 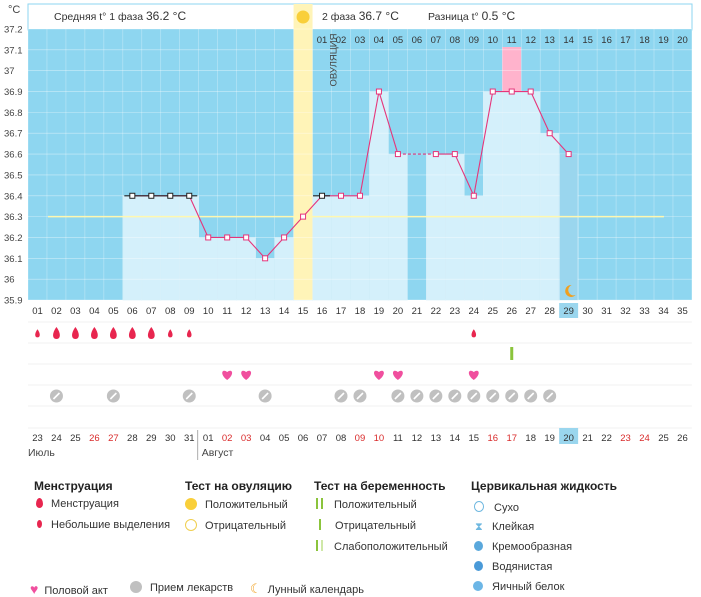 I want to click on diff-label: Разница t° 0.5 °C, so click(x=471, y=16).